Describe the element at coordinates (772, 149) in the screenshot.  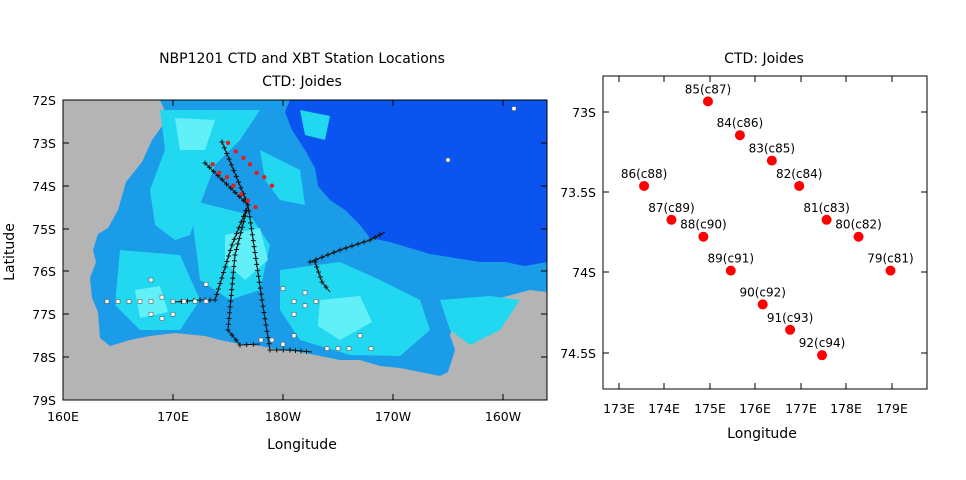
I see `station-label: 83(c85)` at that location.